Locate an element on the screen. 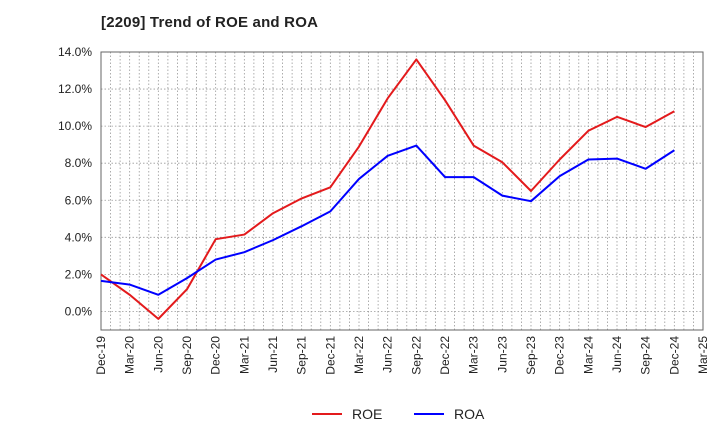 This screenshot has width=720, height=440. x-tick-label: Jun-23 is located at coordinates (502, 354).